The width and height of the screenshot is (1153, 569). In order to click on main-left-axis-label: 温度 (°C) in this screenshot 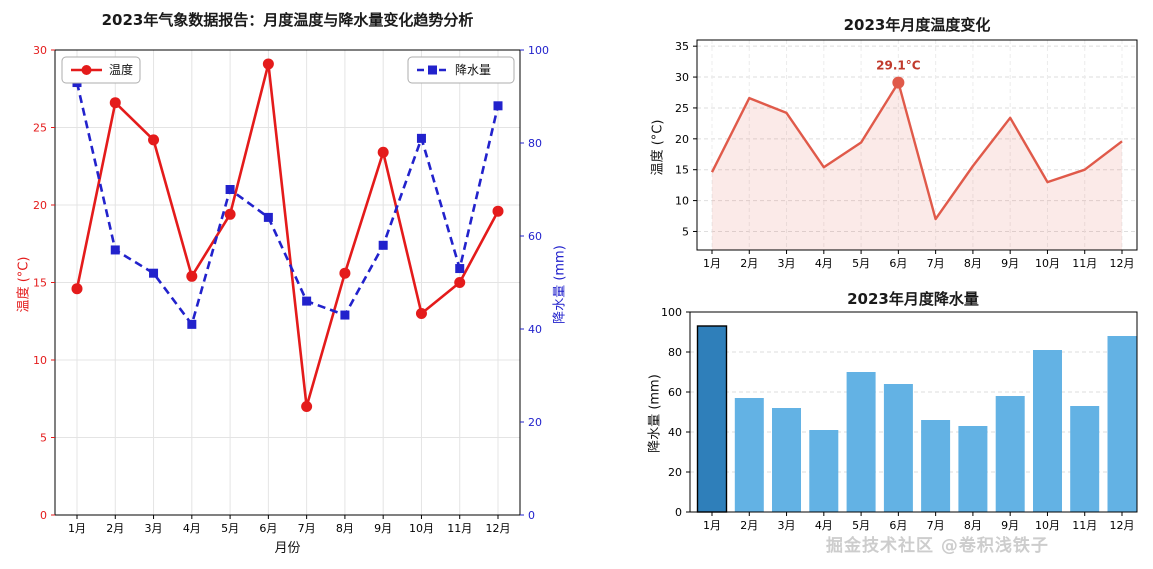, I will do `click(24, 284)`.